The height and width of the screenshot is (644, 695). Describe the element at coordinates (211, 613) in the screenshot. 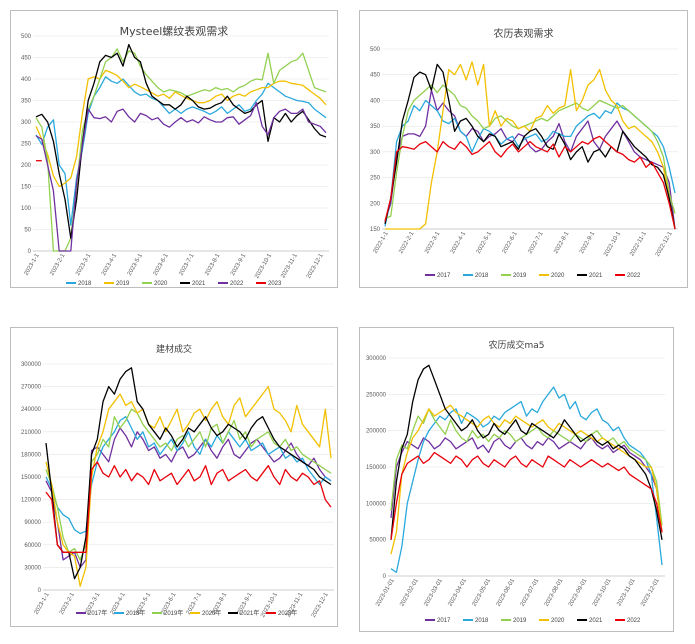

I see `legend-label: 2020年` at that location.